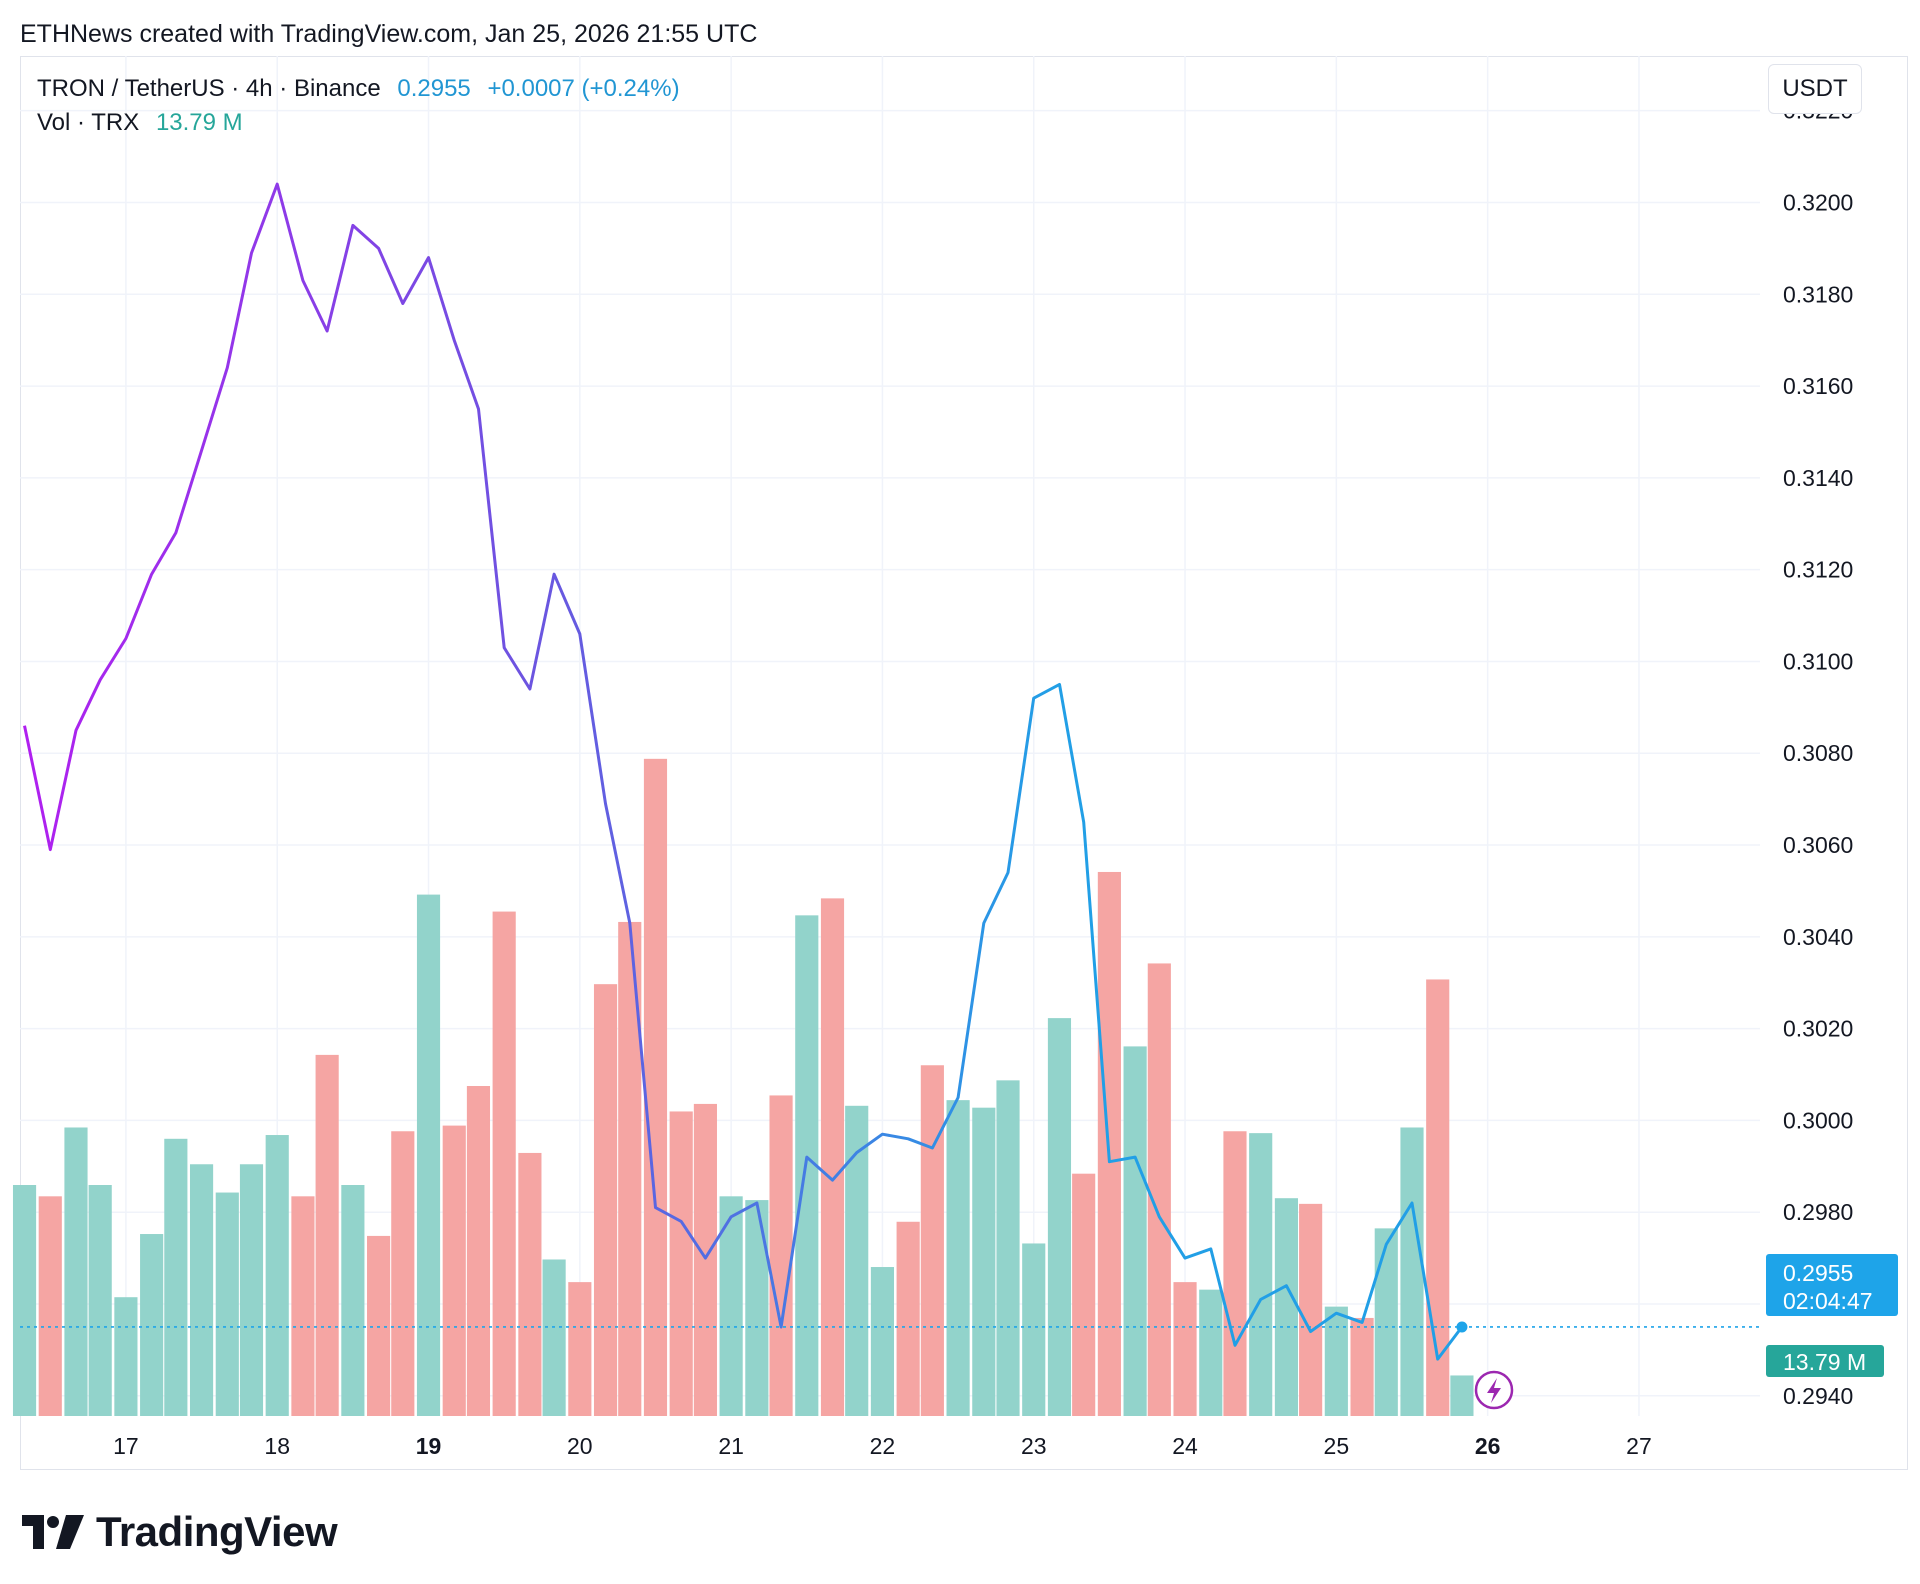 The height and width of the screenshot is (1584, 1920). I want to click on x-tick-label: 27, so click(1639, 1446).